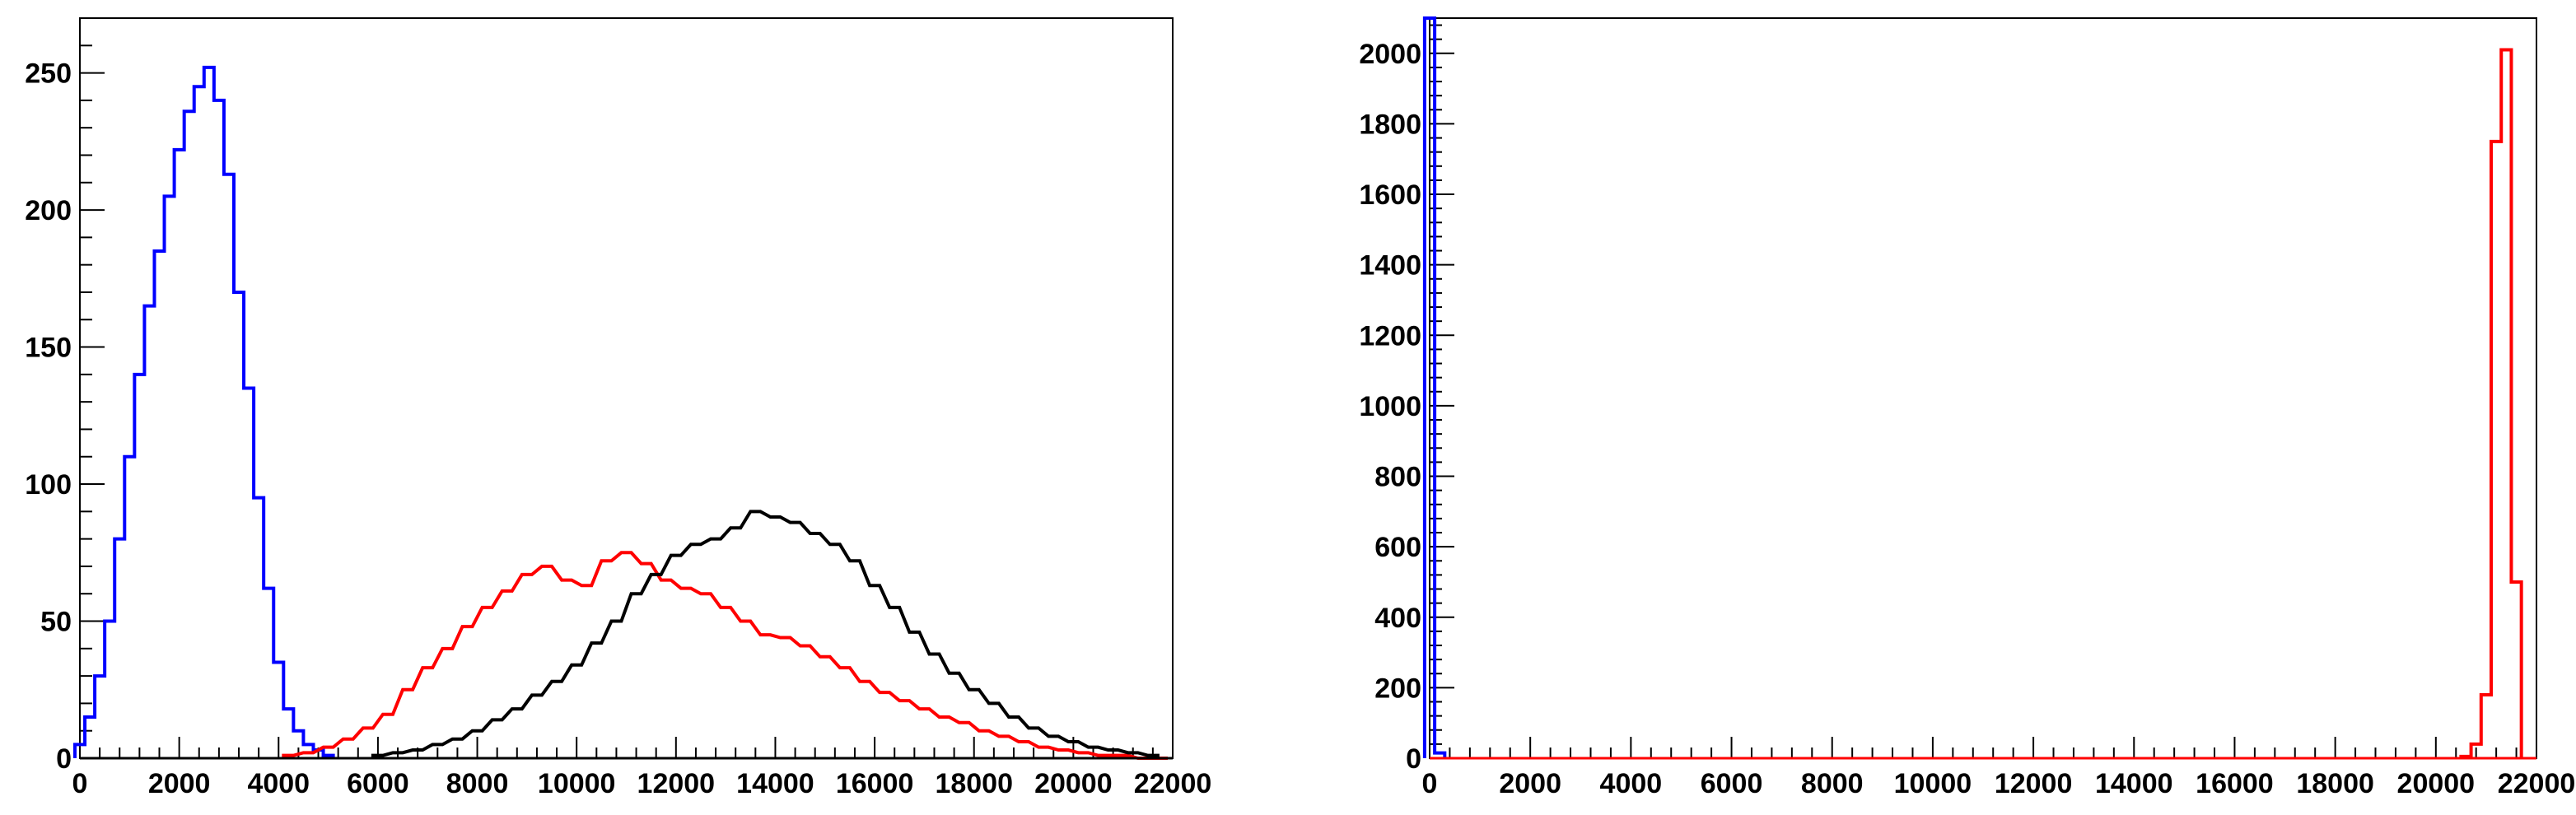  What do you see at coordinates (1397, 478) in the screenshot?
I see `y-tick-label: 800` at bounding box center [1397, 478].